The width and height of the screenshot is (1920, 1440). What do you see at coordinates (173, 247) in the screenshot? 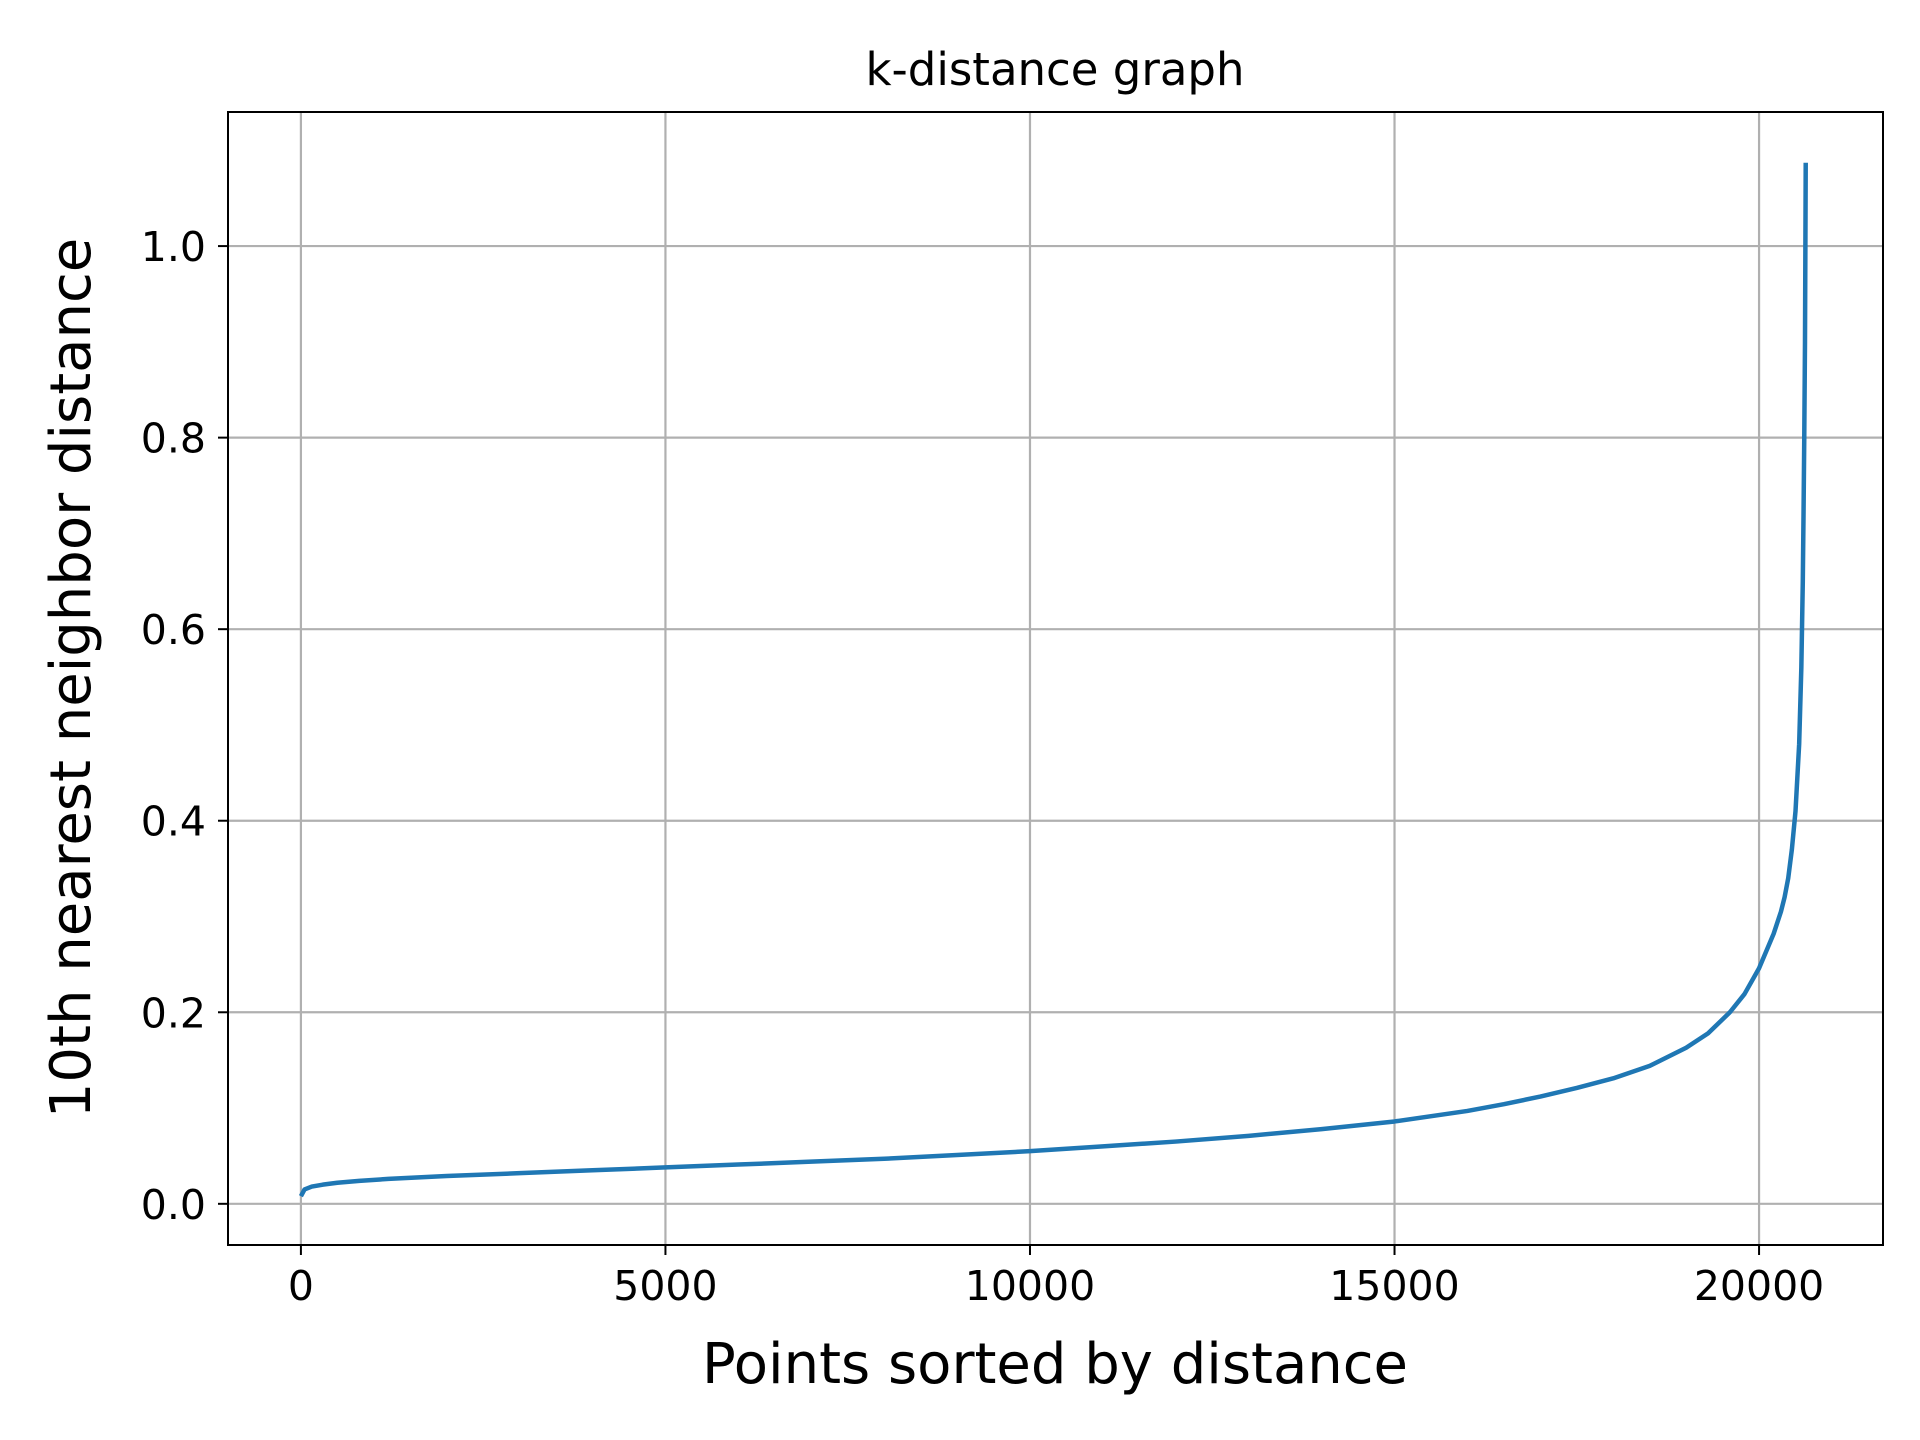
I see `y-tick-label: 1.0` at bounding box center [173, 247].